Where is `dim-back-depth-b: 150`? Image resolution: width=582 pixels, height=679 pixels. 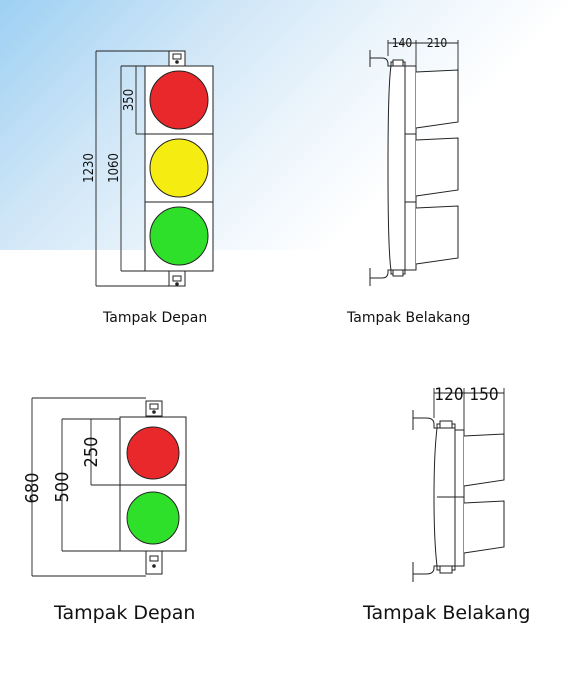 dim-back-depth-b: 150 is located at coordinates (483, 395).